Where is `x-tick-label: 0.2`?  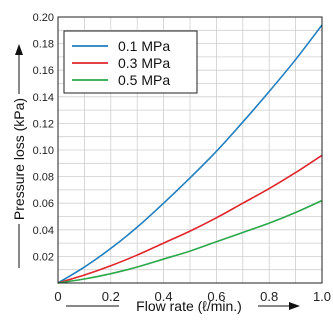
x-tick-label: 0.2 is located at coordinates (111, 296).